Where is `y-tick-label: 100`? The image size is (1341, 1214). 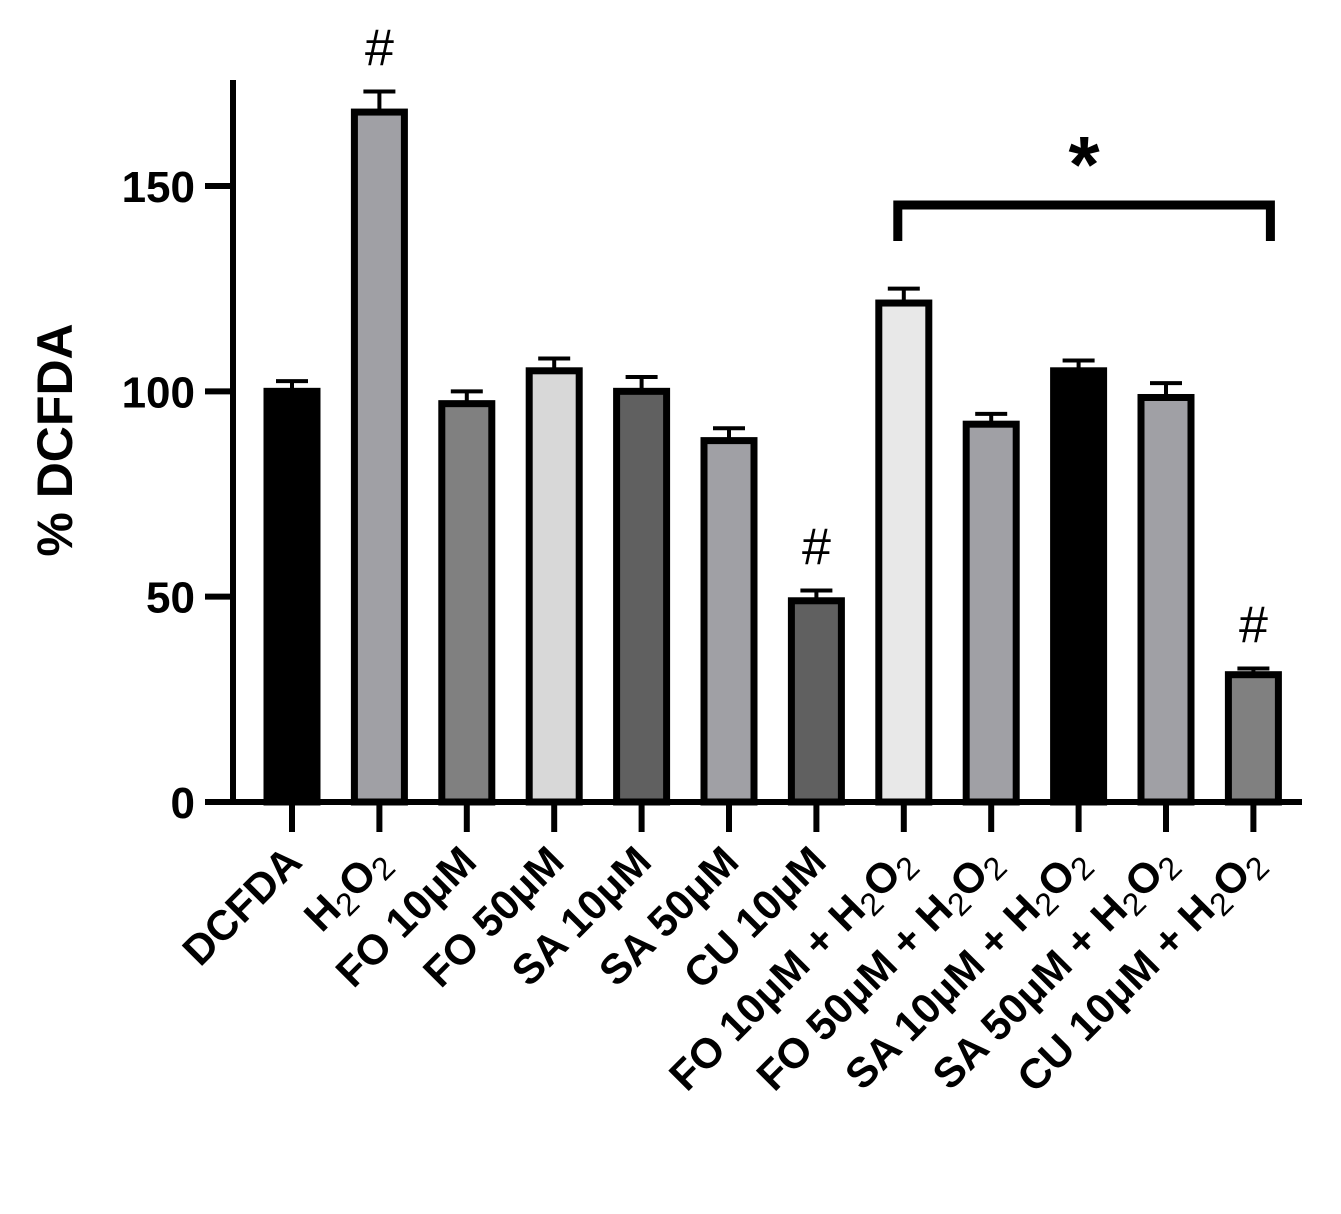 y-tick-label: 100 is located at coordinates (158, 392).